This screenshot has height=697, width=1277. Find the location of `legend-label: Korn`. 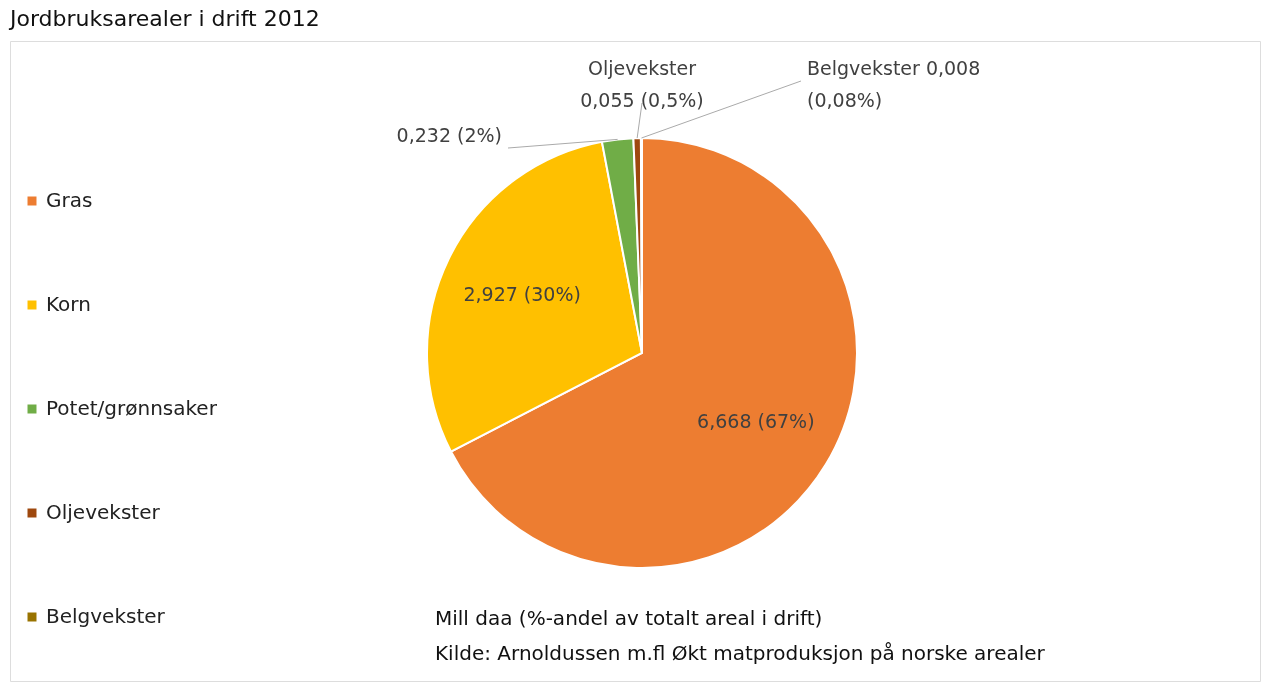

legend-label: Korn is located at coordinates (68, 304).